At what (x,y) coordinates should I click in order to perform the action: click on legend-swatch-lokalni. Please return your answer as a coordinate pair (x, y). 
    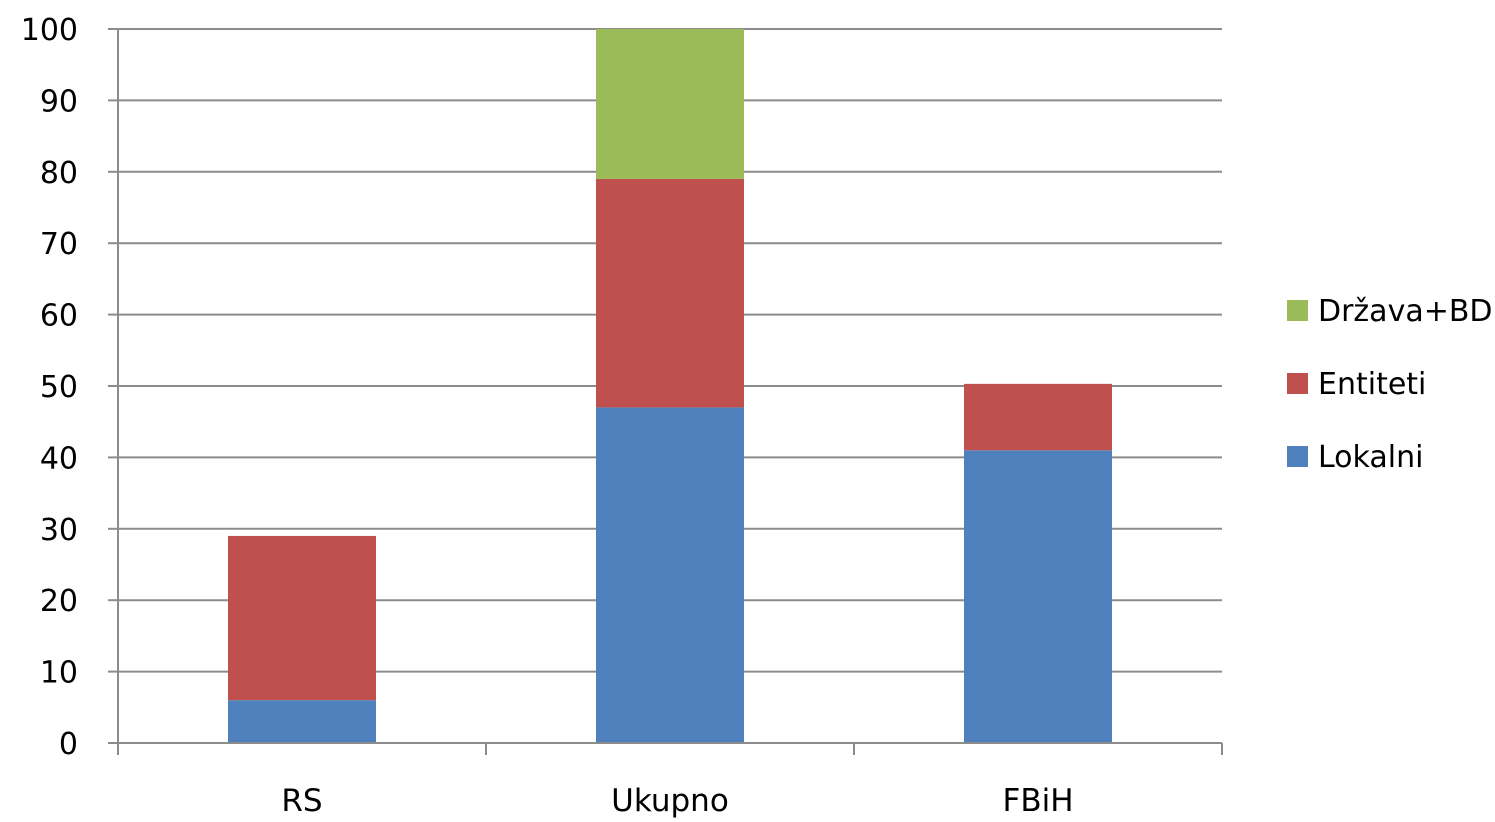
    Looking at the image, I should click on (1297, 456).